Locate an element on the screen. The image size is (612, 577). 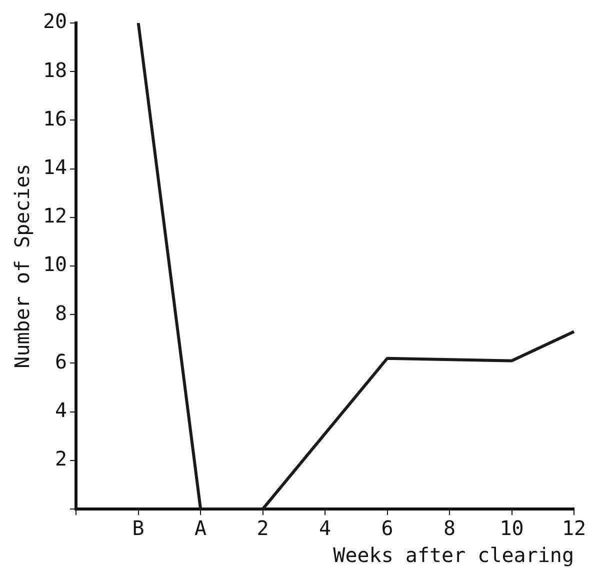
x-tick-label: 2 is located at coordinates (262, 528).